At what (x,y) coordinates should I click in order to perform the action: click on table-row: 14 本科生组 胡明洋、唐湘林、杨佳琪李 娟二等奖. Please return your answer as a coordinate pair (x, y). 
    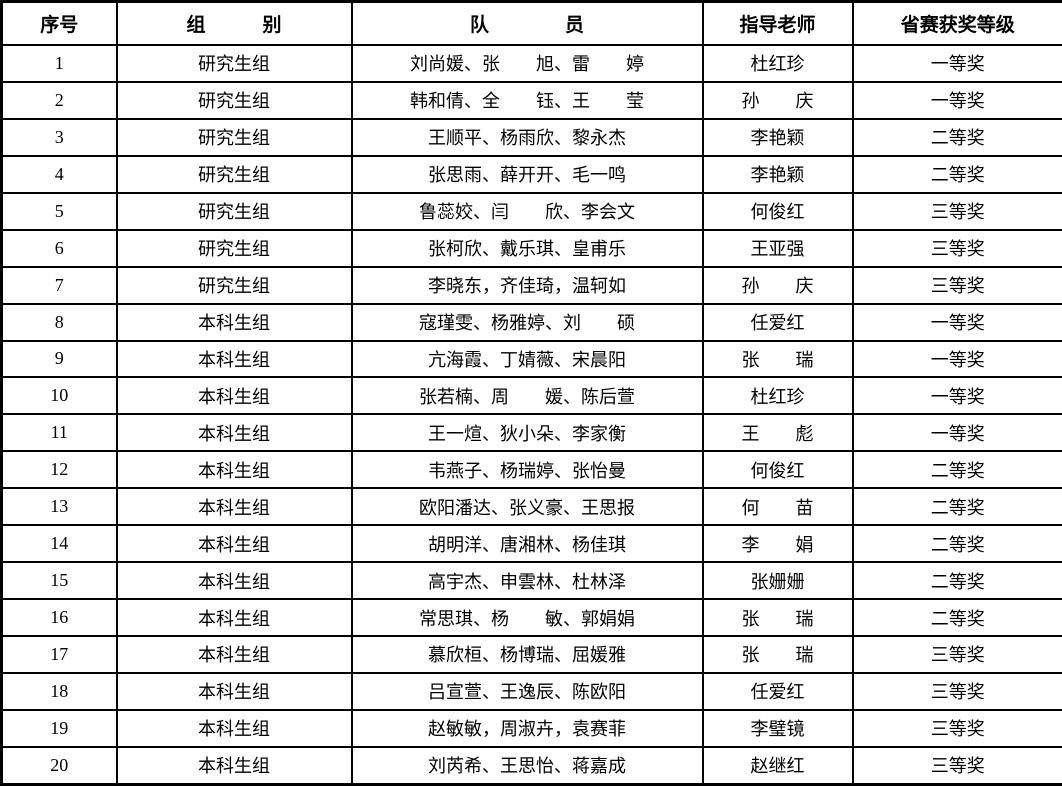
    Looking at the image, I should click on (531, 544).